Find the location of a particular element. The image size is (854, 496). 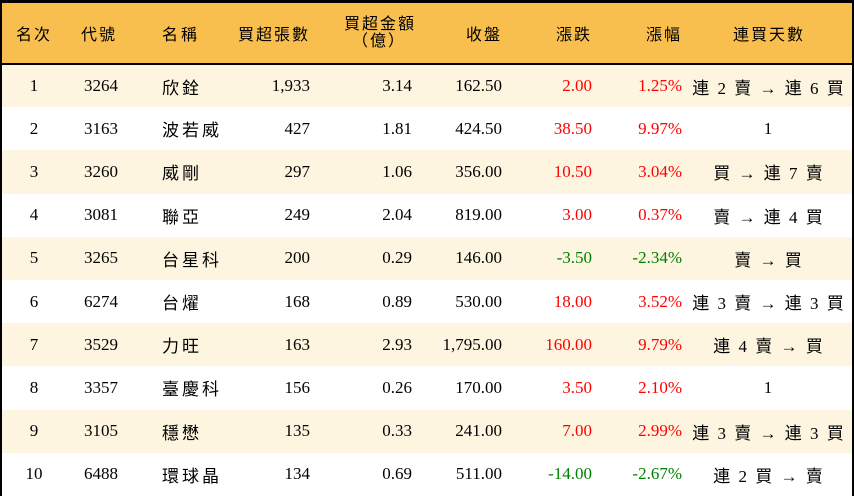

cell-rank: 3 is located at coordinates (34, 171).